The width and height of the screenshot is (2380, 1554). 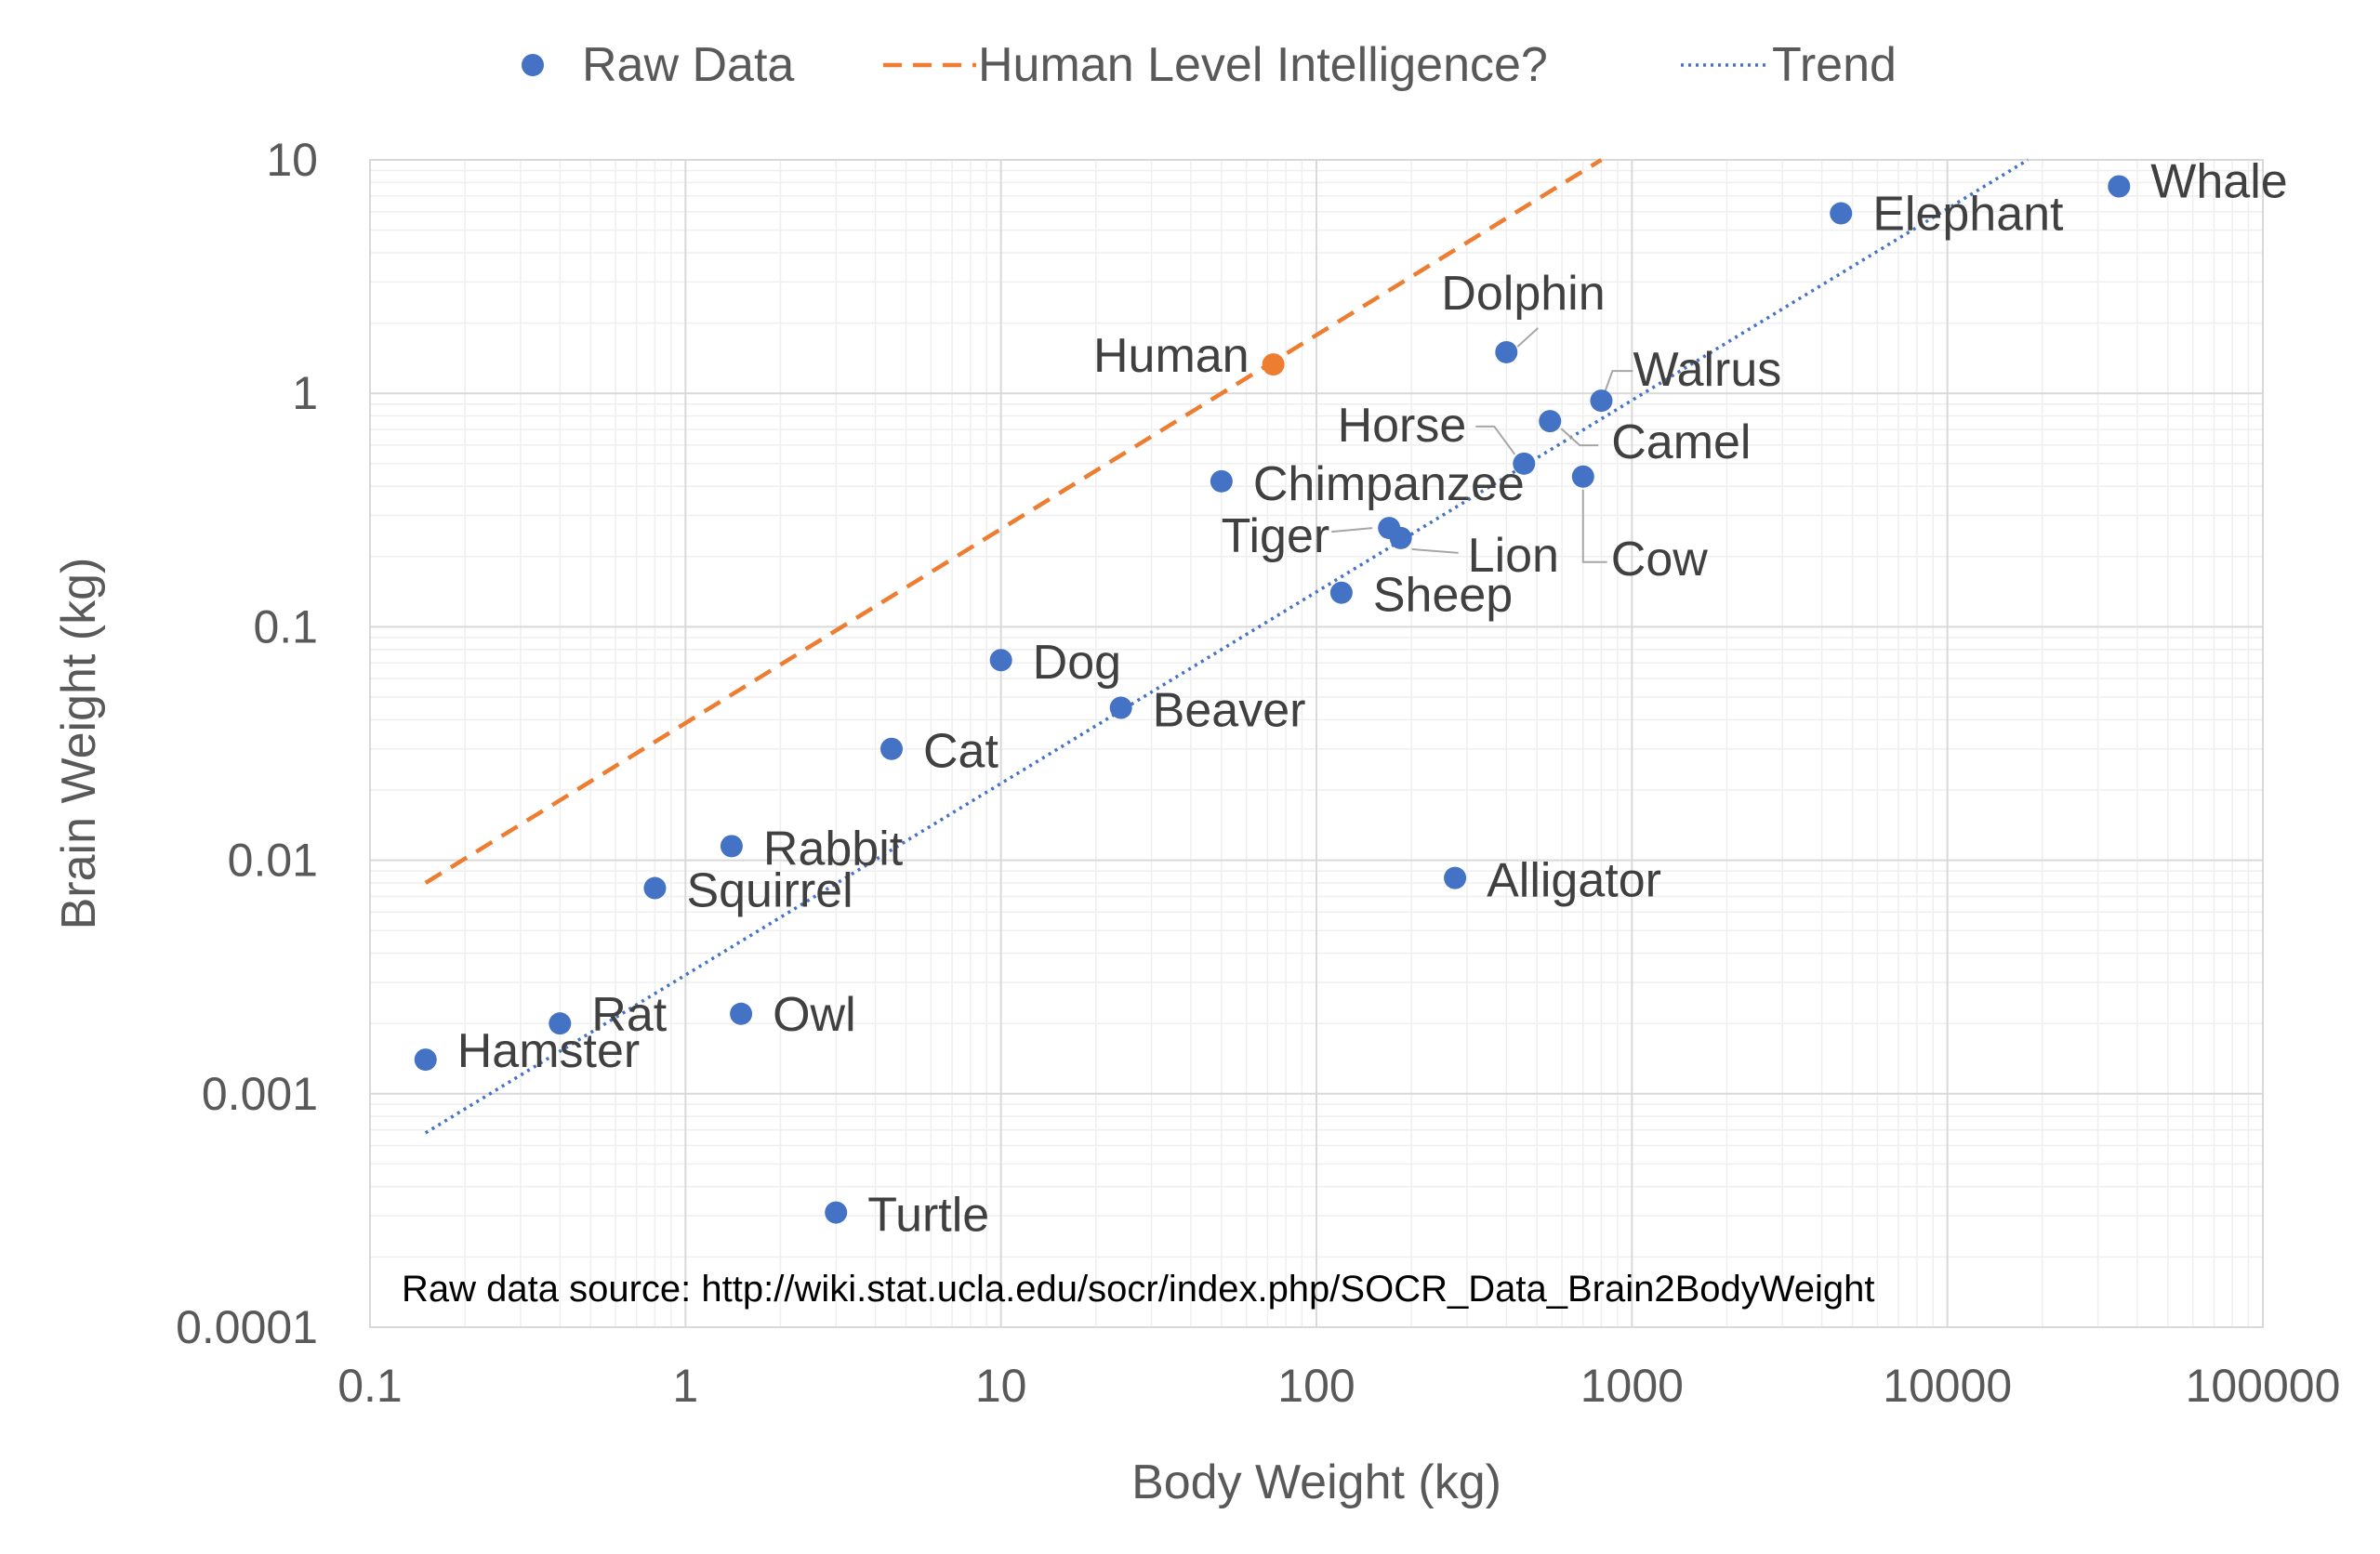 What do you see at coordinates (655, 888) in the screenshot?
I see `point-squirrel` at bounding box center [655, 888].